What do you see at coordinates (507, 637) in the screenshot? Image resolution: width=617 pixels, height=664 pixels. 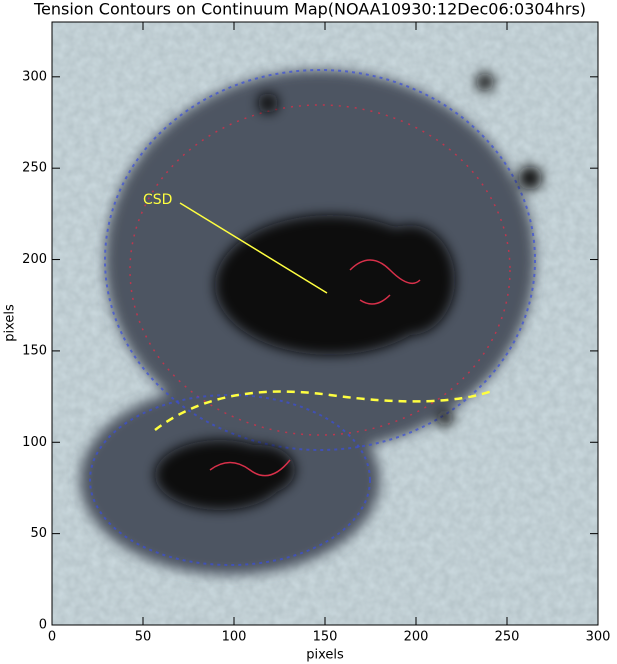 I see `x-tick-label: 250` at bounding box center [507, 637].